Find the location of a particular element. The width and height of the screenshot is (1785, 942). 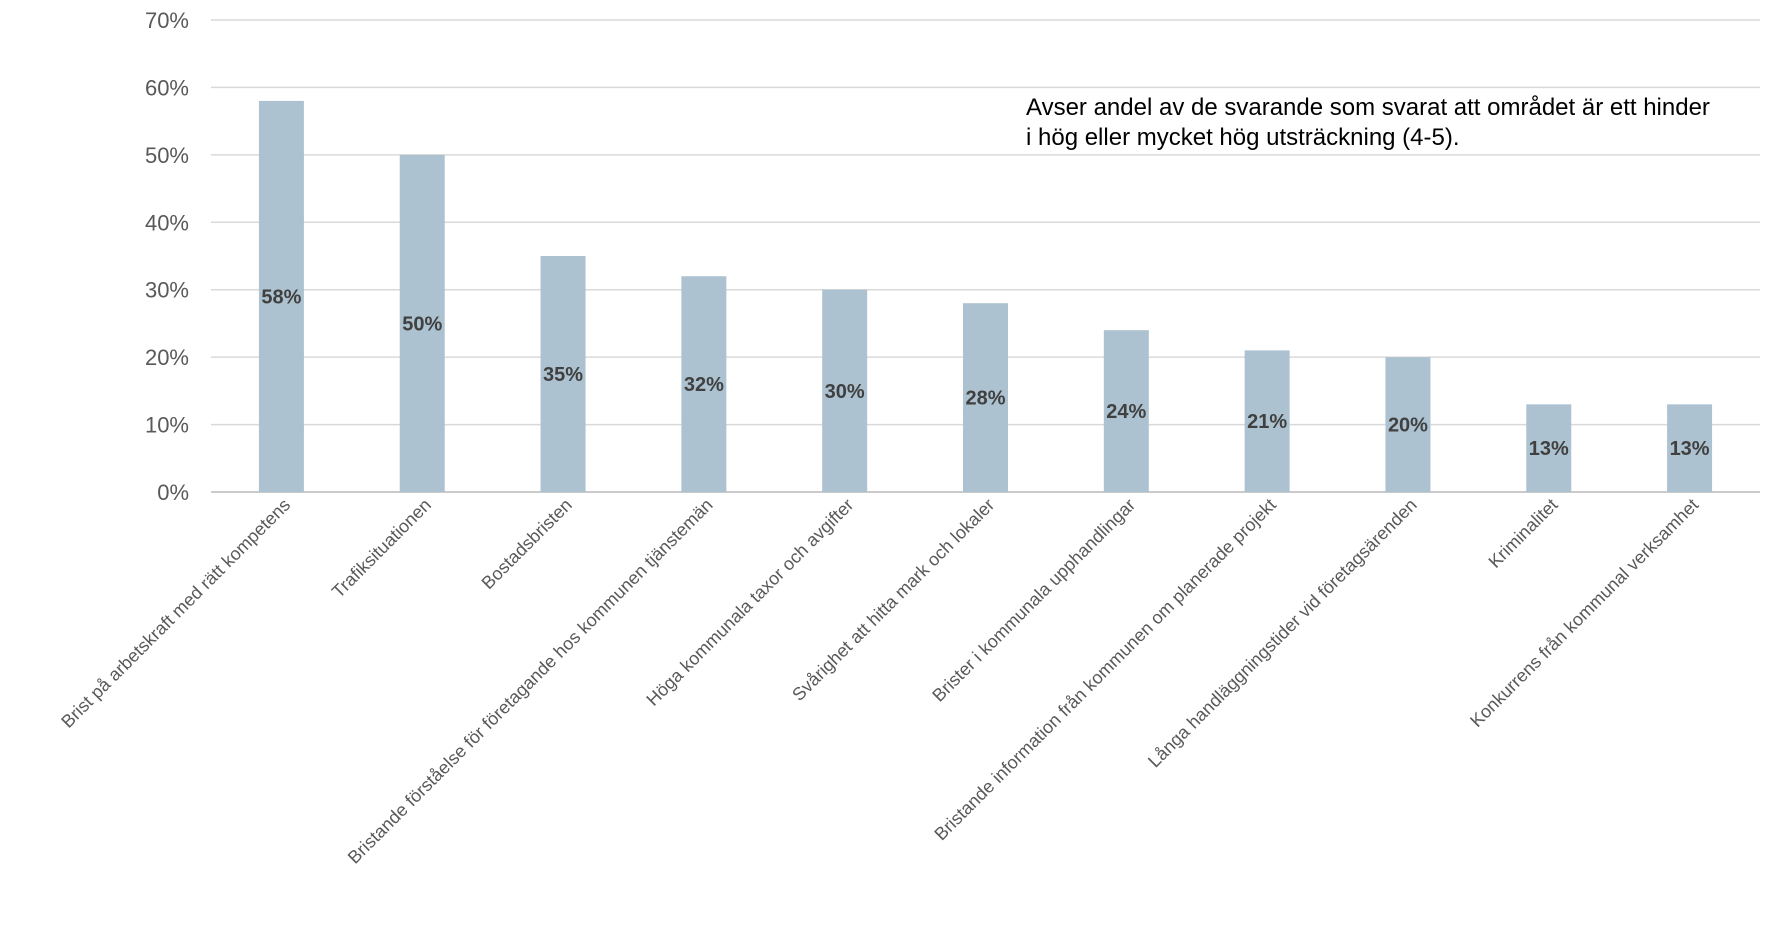

y-tick-label: 20% is located at coordinates (167, 357).